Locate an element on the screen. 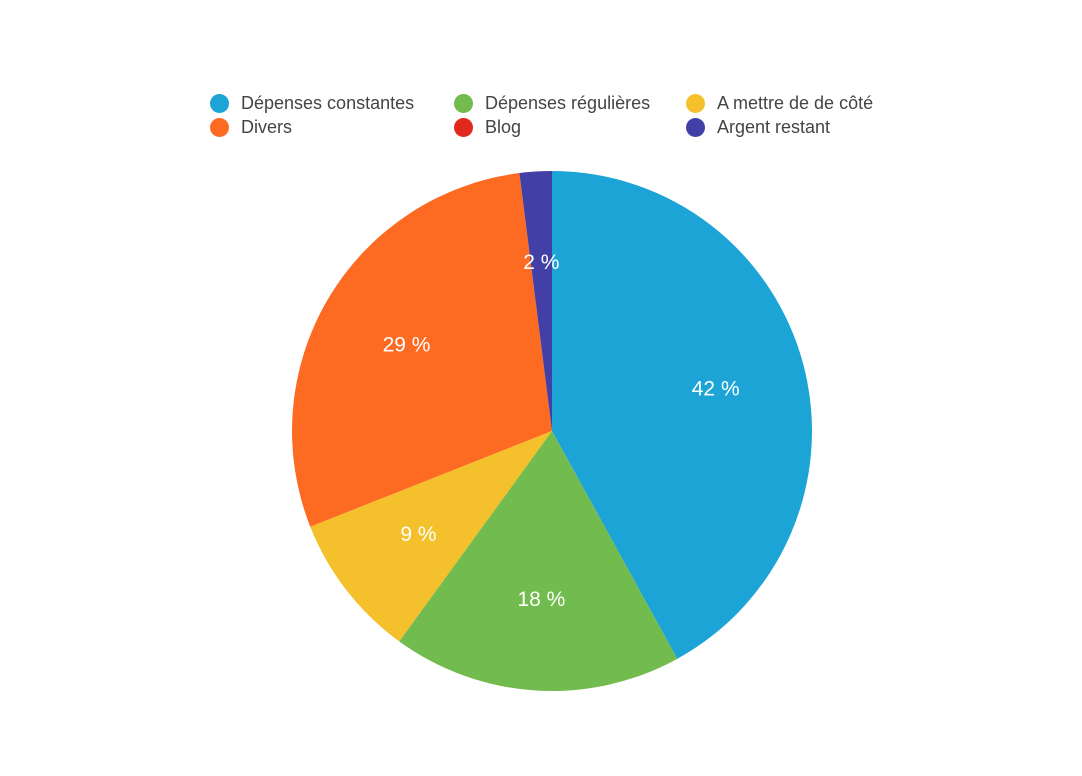 Image resolution: width=1082 pixels, height=776 pixels. legend-label: Dépenses régulières is located at coordinates (568, 102).